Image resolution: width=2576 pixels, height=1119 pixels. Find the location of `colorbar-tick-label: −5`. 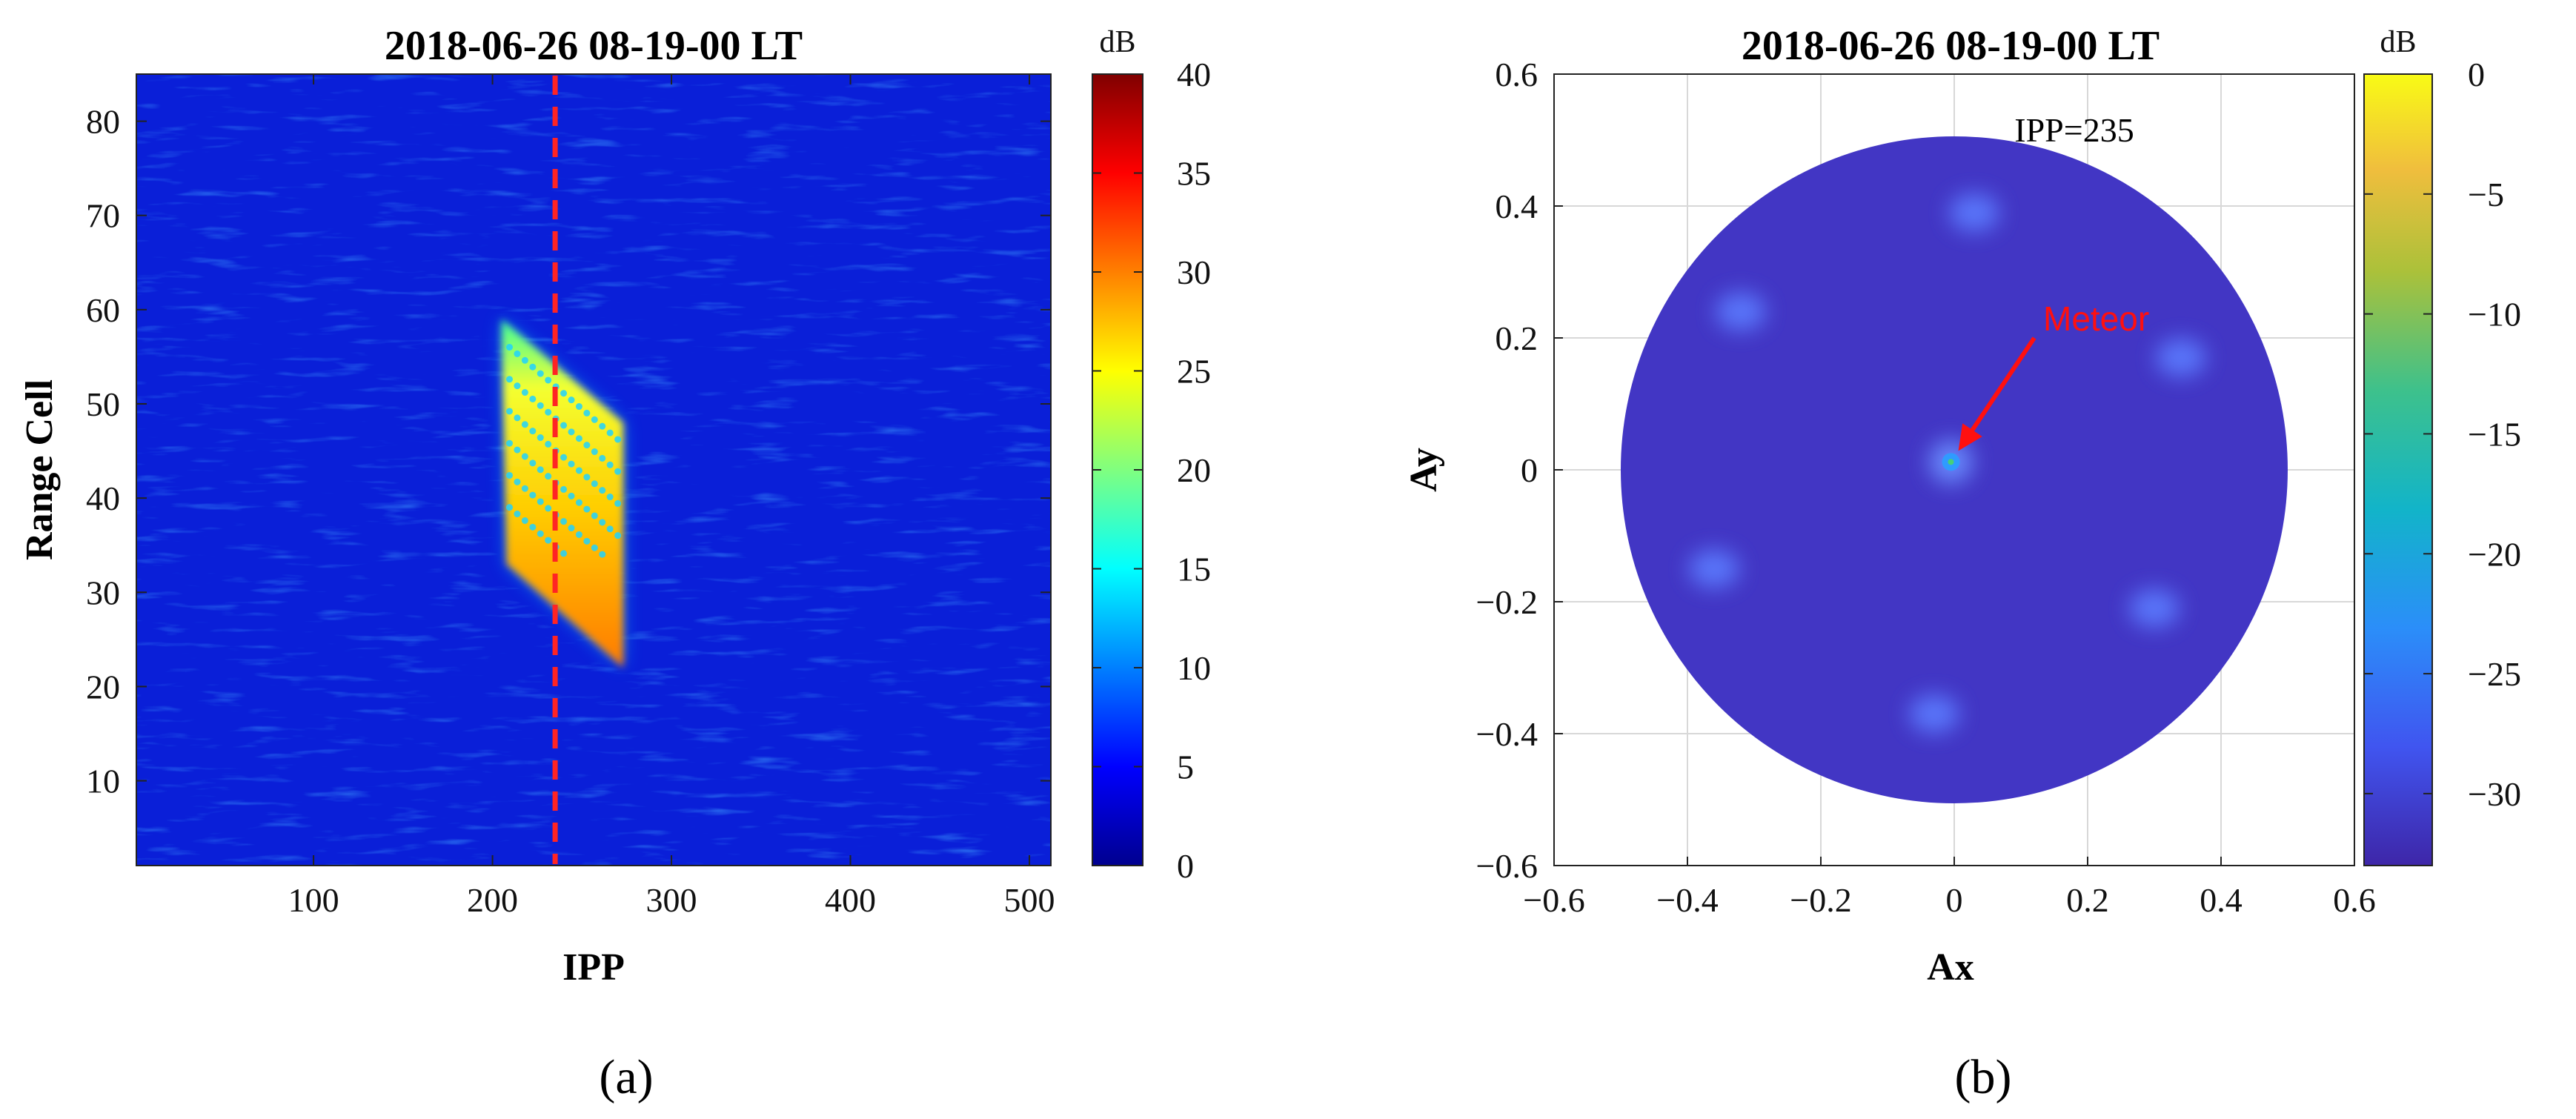

colorbar-tick-label: −5 is located at coordinates (2486, 194).